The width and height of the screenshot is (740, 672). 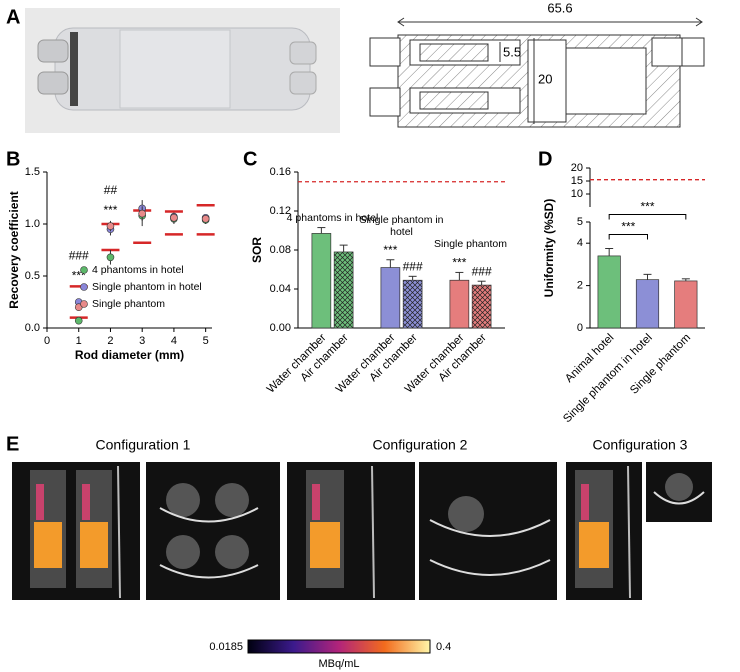 I want to click on y-tick-label: 15, so click(x=577, y=181).